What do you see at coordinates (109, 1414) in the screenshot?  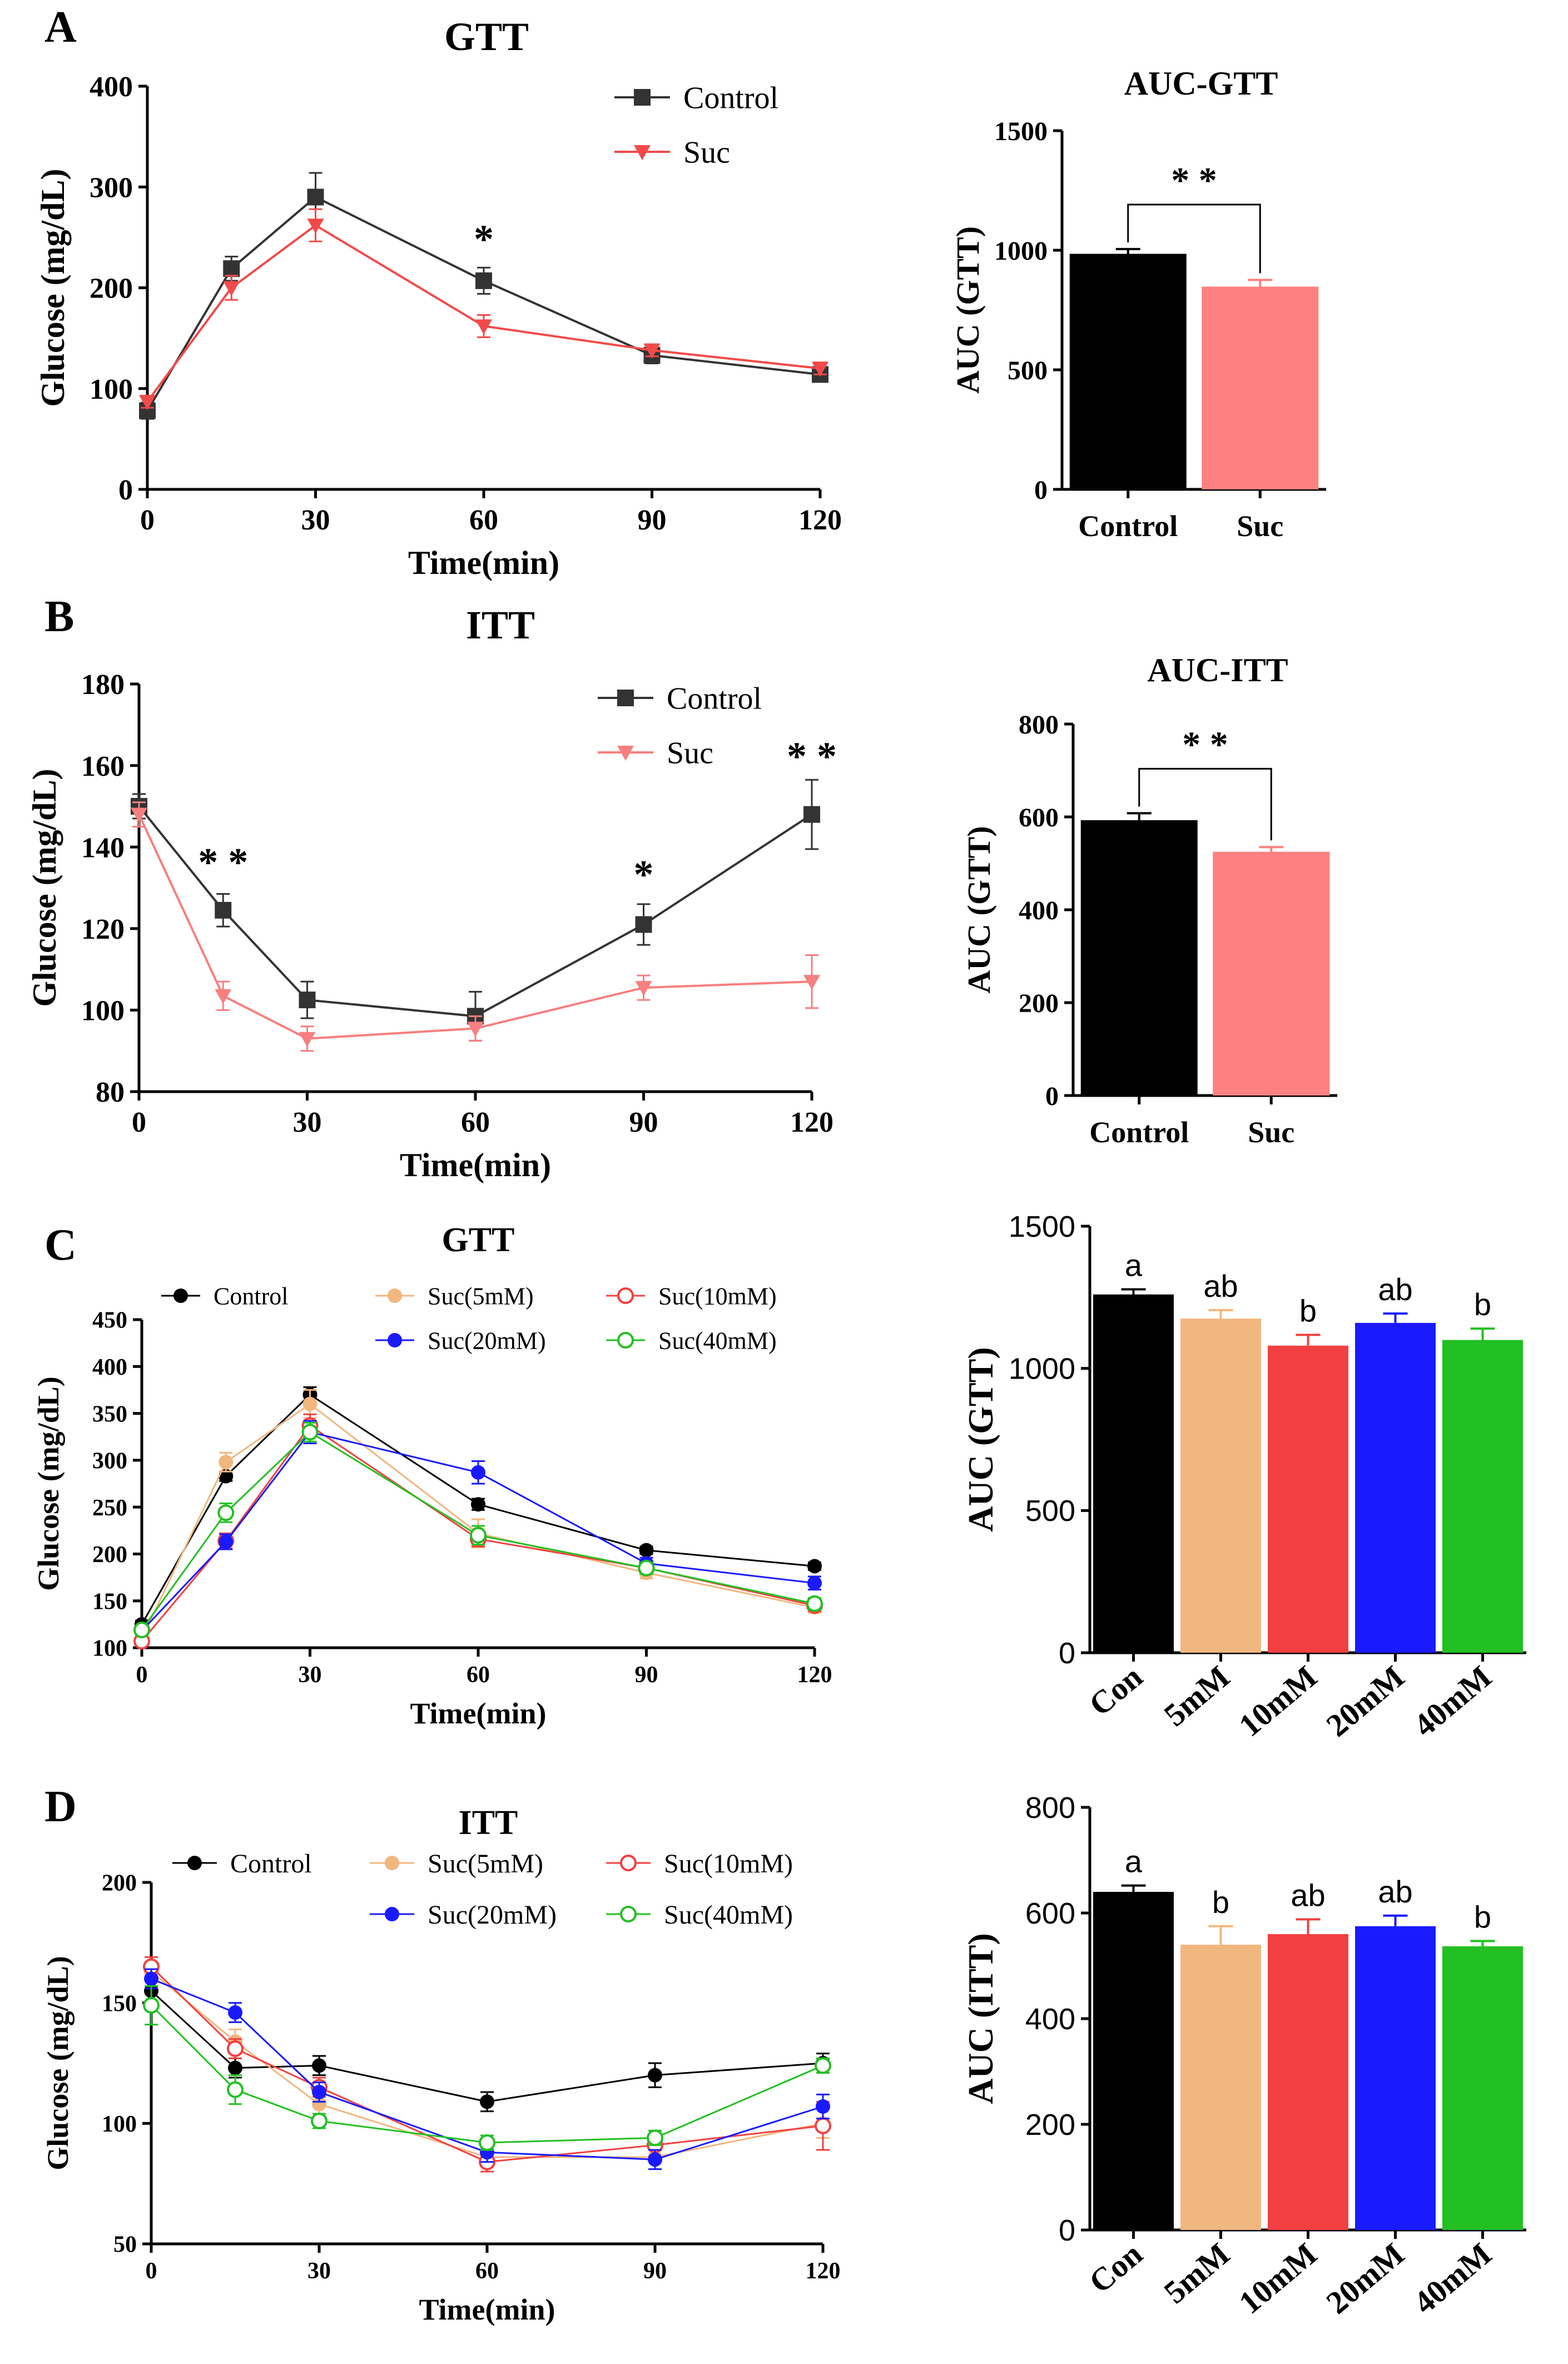 I see `y-tick-label: 350` at bounding box center [109, 1414].